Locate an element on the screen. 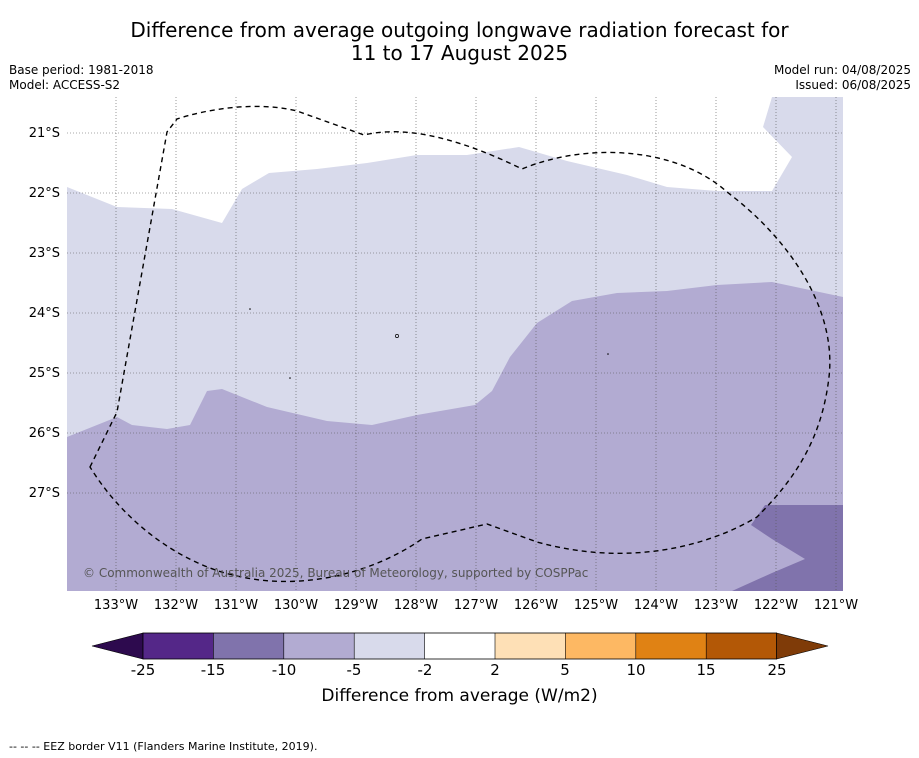 This screenshot has height=758, width=919. lon-label-125w: 125°W is located at coordinates (596, 605).